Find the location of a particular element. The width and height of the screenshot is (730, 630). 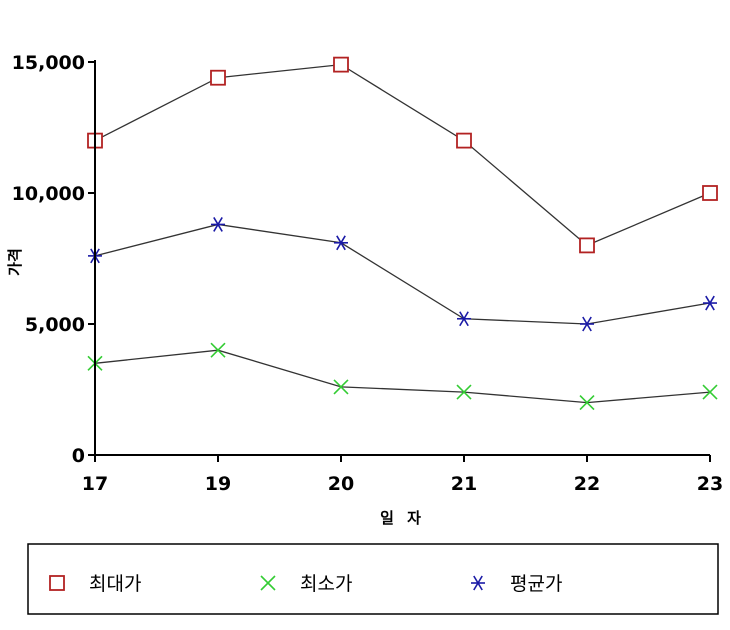

x-tick-label: 22 is located at coordinates (587, 484).